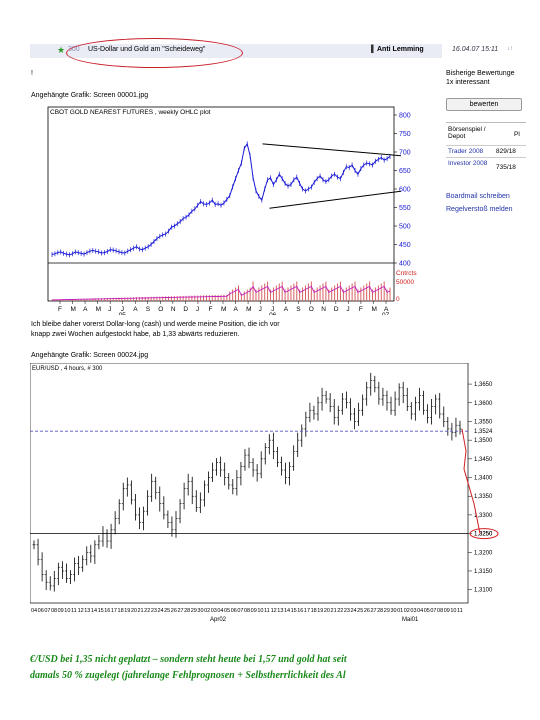 This screenshot has width=540, height=720. Describe the element at coordinates (400, 49) in the screenshot. I see `author-name: Anti Lemming` at that location.